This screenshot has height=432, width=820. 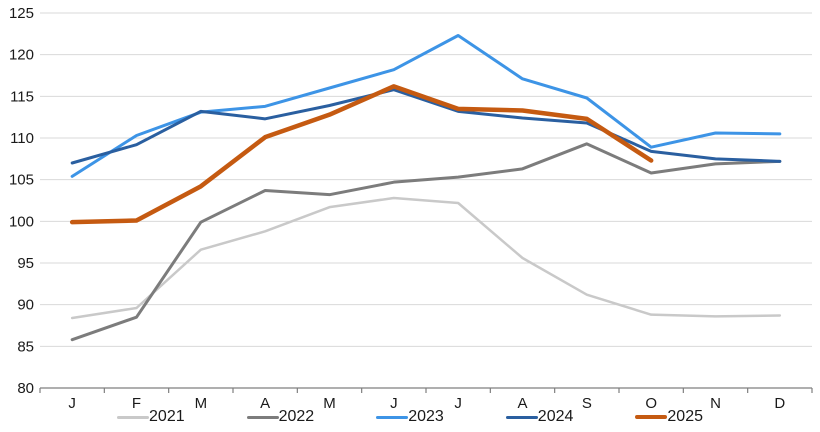 What do you see at coordinates (651, 403) in the screenshot?
I see `x-axis-month-label: O` at bounding box center [651, 403].